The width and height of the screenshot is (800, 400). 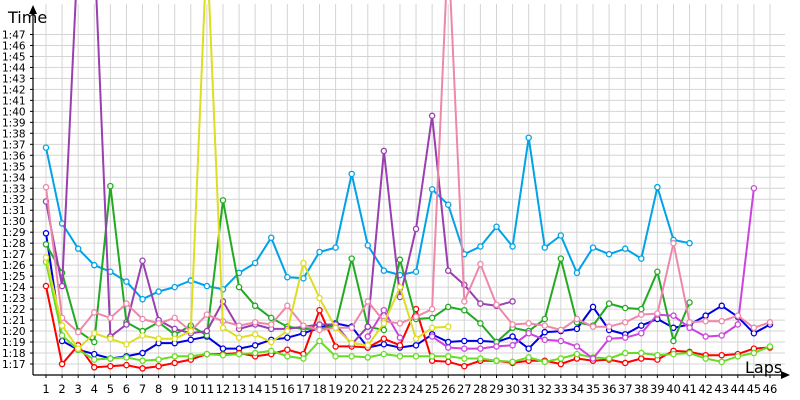 I want to click on x-tick-label: 28, so click(x=480, y=389).